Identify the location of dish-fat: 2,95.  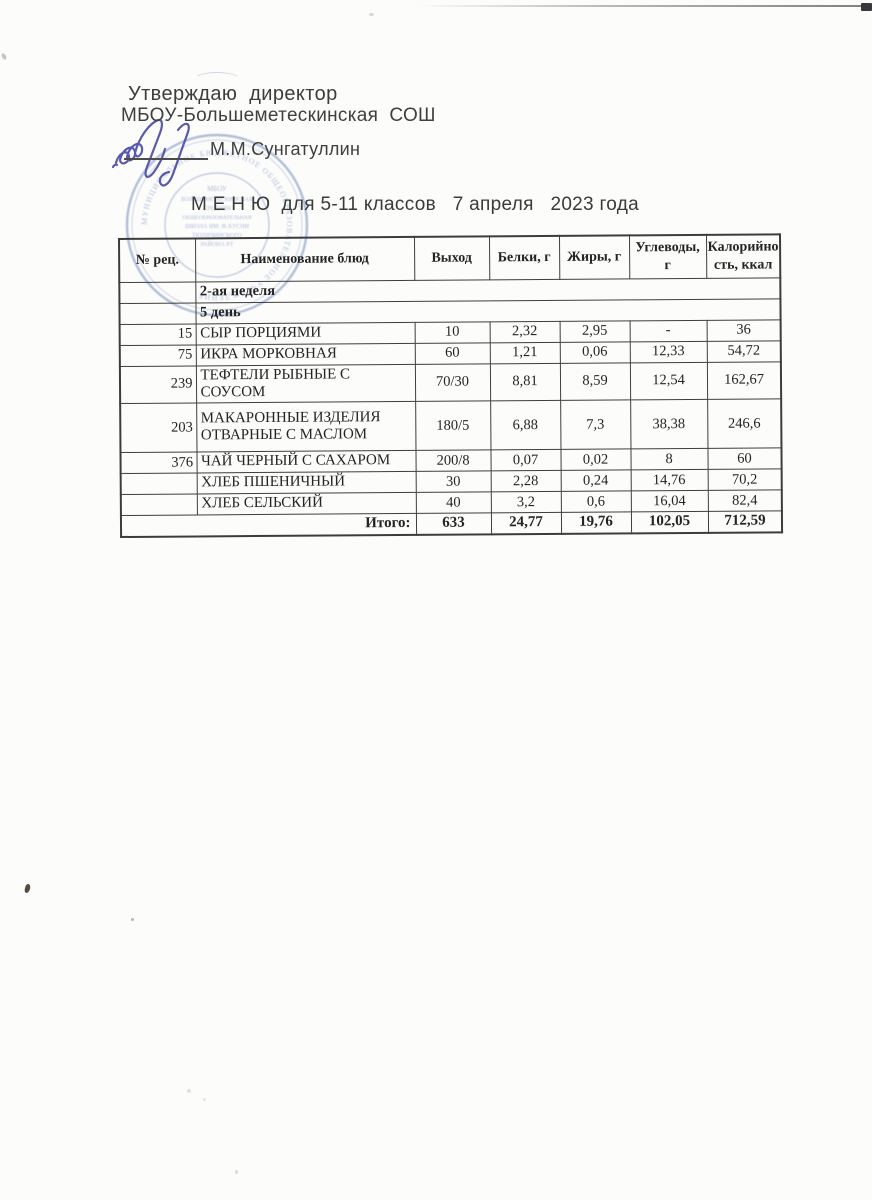
(594, 331).